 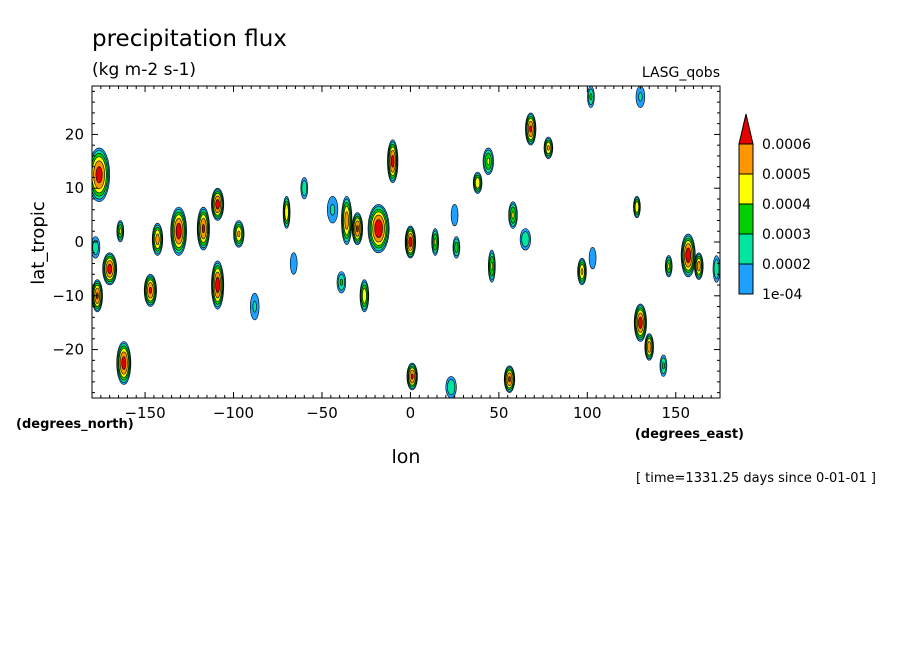 I want to click on x-tick-label: 100, so click(x=587, y=413).